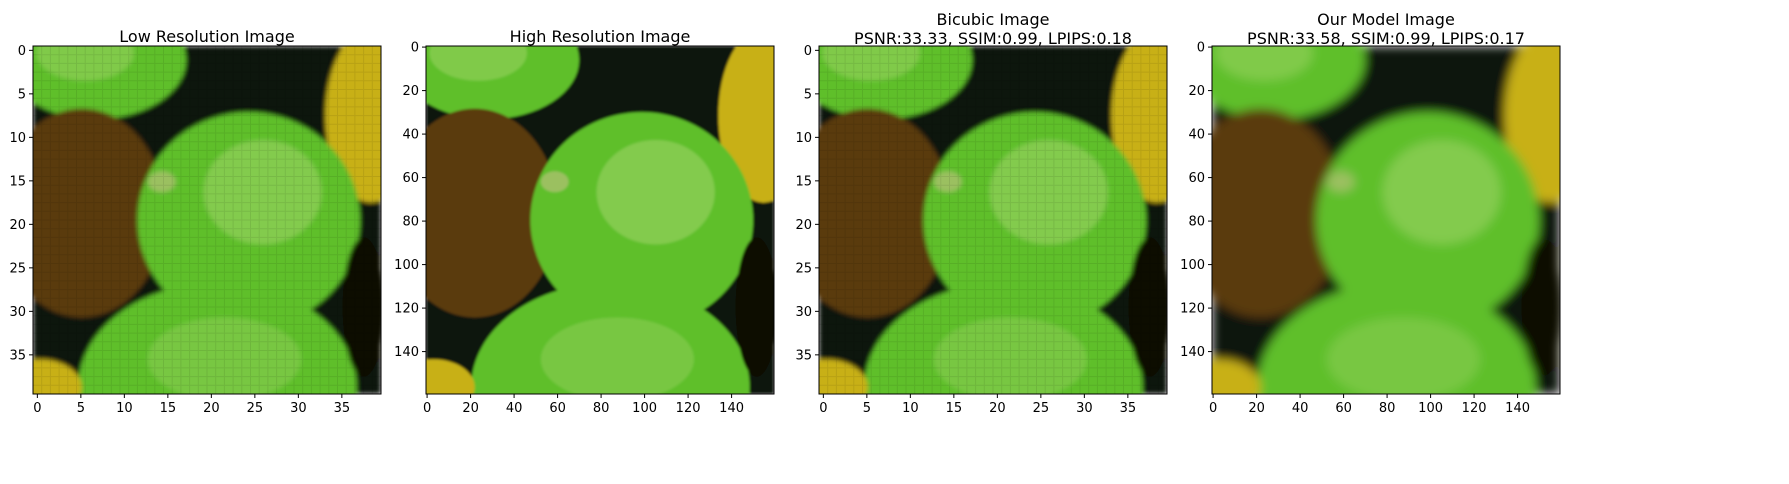 This screenshot has height=484, width=1789. I want to click on panel-title: Low Resolution Image, so click(207, 36).